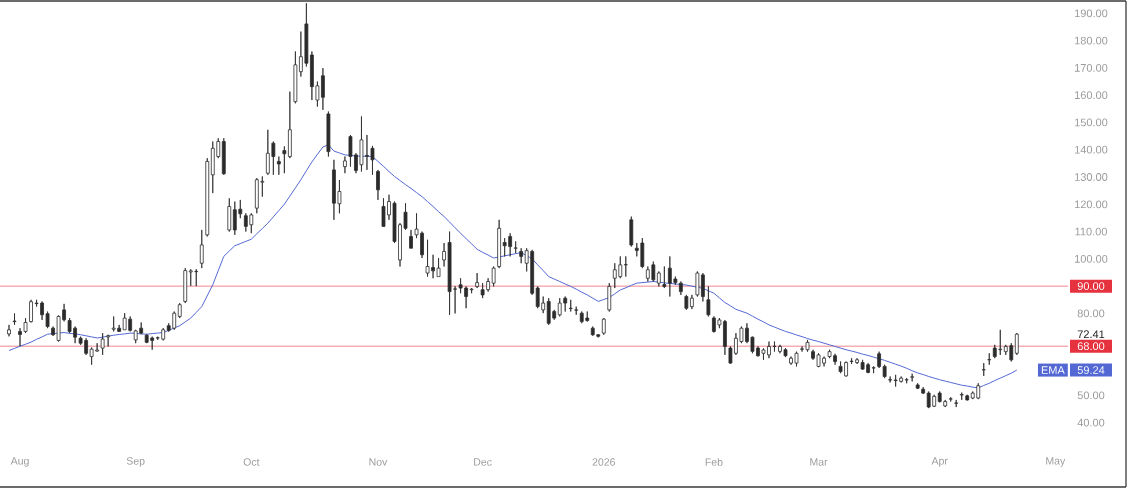 Image resolution: width=1129 pixels, height=489 pixels. What do you see at coordinates (714, 462) in the screenshot?
I see `x-tick-label: Feb` at bounding box center [714, 462].